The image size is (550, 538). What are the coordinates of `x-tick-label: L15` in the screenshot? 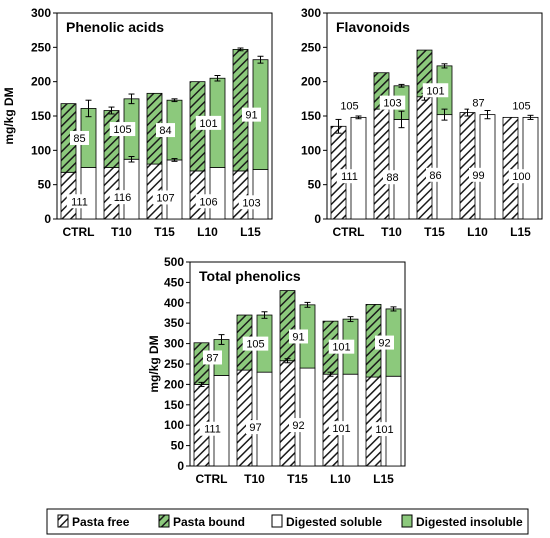 It's located at (520, 232).